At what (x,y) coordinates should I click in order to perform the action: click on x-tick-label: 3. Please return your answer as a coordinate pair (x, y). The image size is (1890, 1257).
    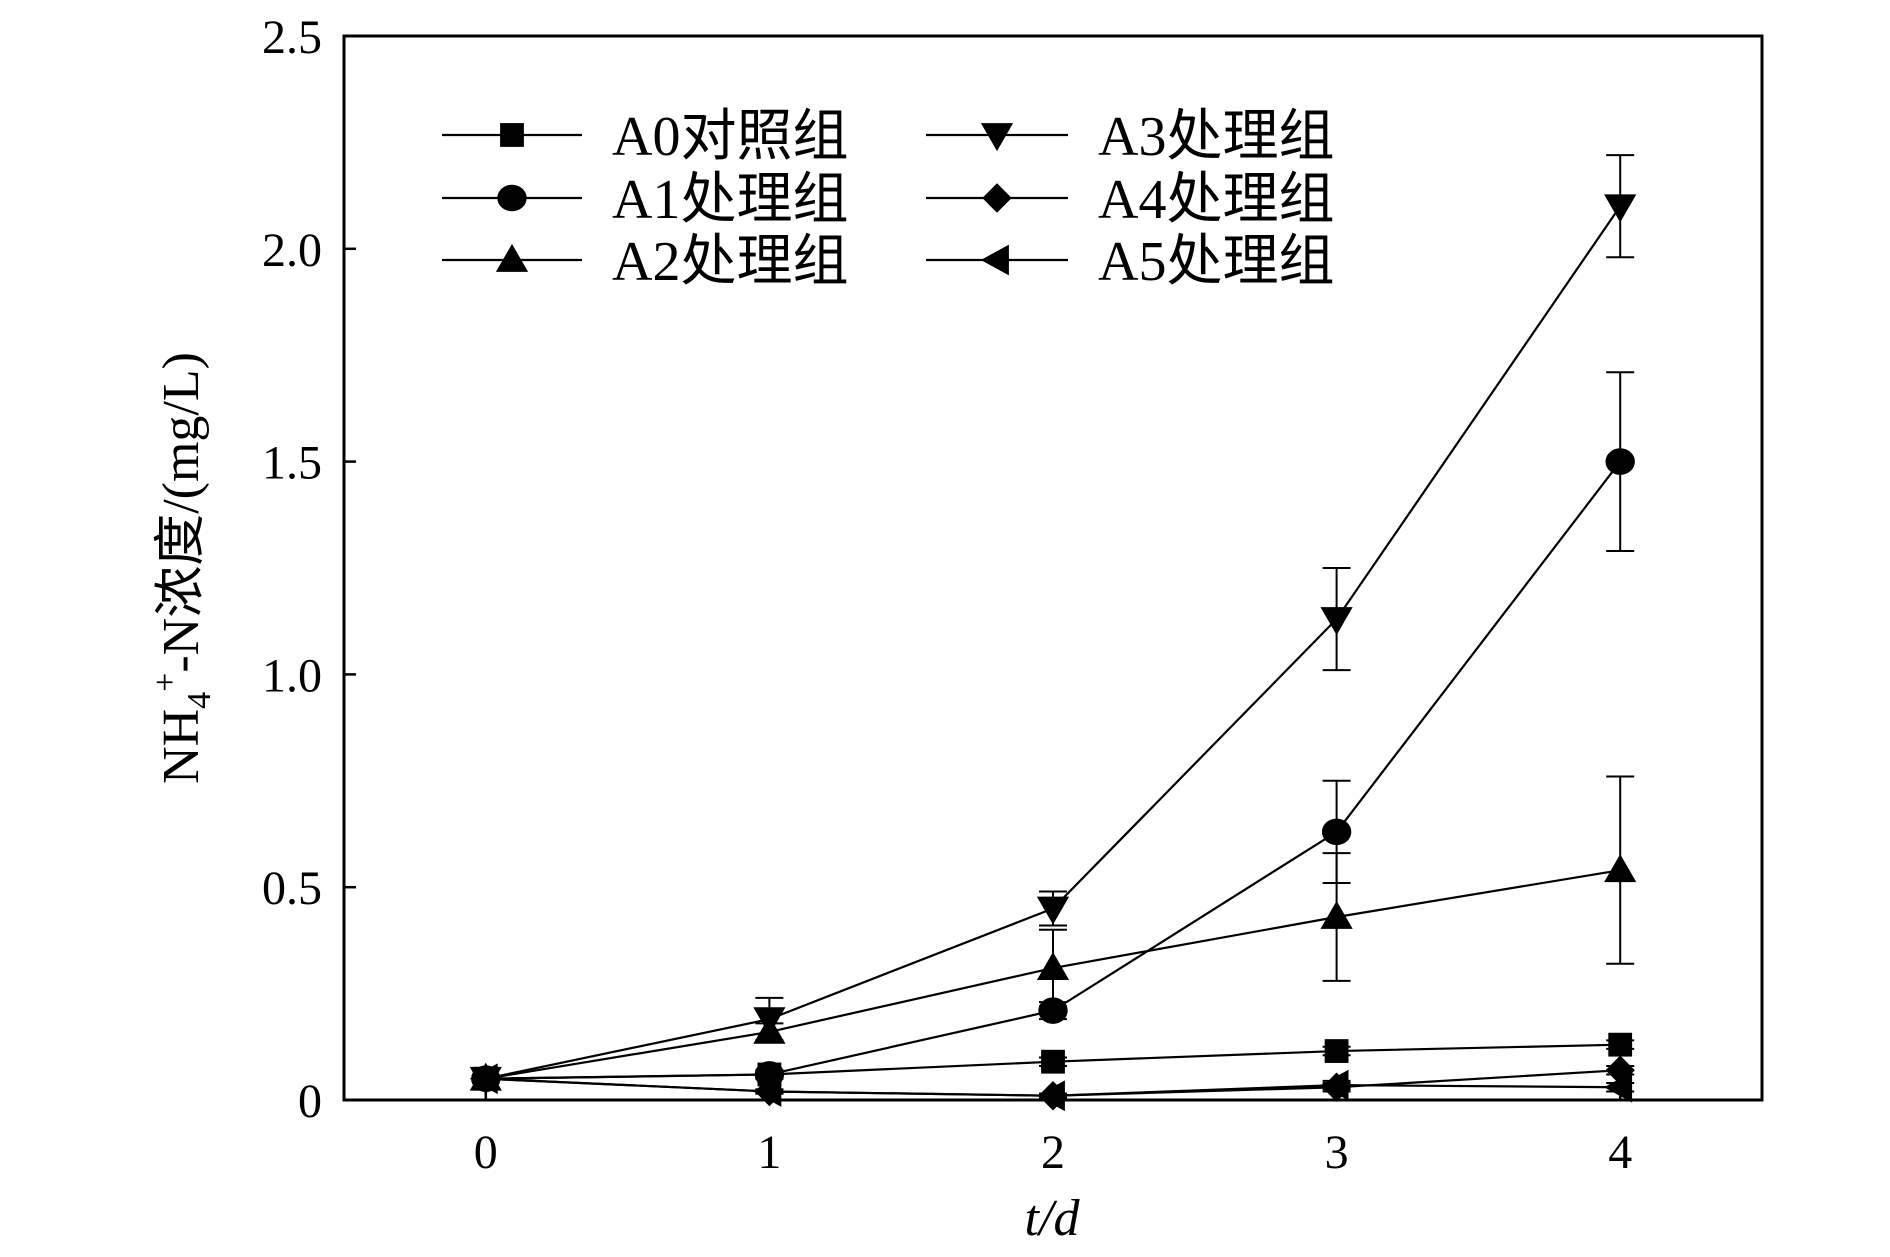
    Looking at the image, I should click on (1337, 1152).